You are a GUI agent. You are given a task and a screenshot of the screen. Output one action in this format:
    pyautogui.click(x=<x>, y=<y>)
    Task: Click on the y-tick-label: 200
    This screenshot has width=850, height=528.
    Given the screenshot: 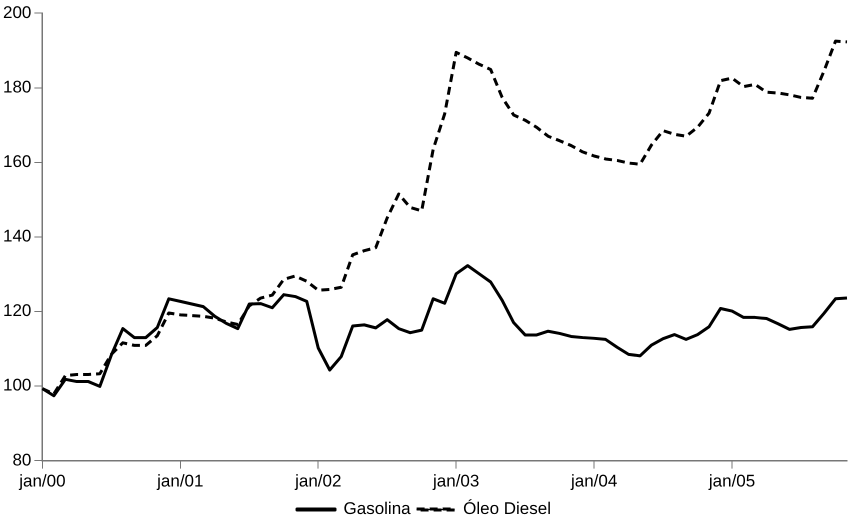 What is the action you would take?
    pyautogui.click(x=17, y=12)
    